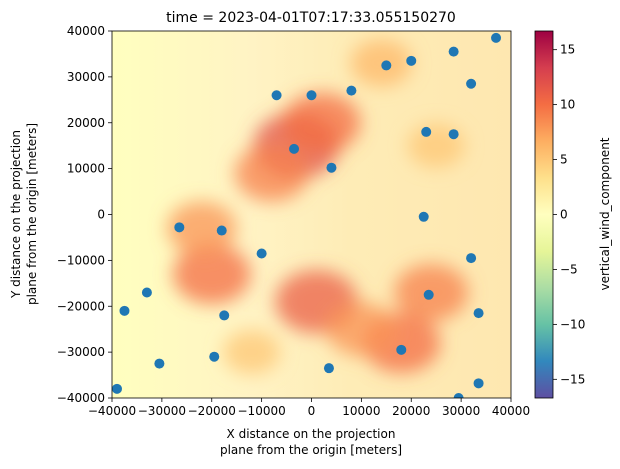  What do you see at coordinates (162, 411) in the screenshot?
I see `x-tick-label: −30000` at bounding box center [162, 411].